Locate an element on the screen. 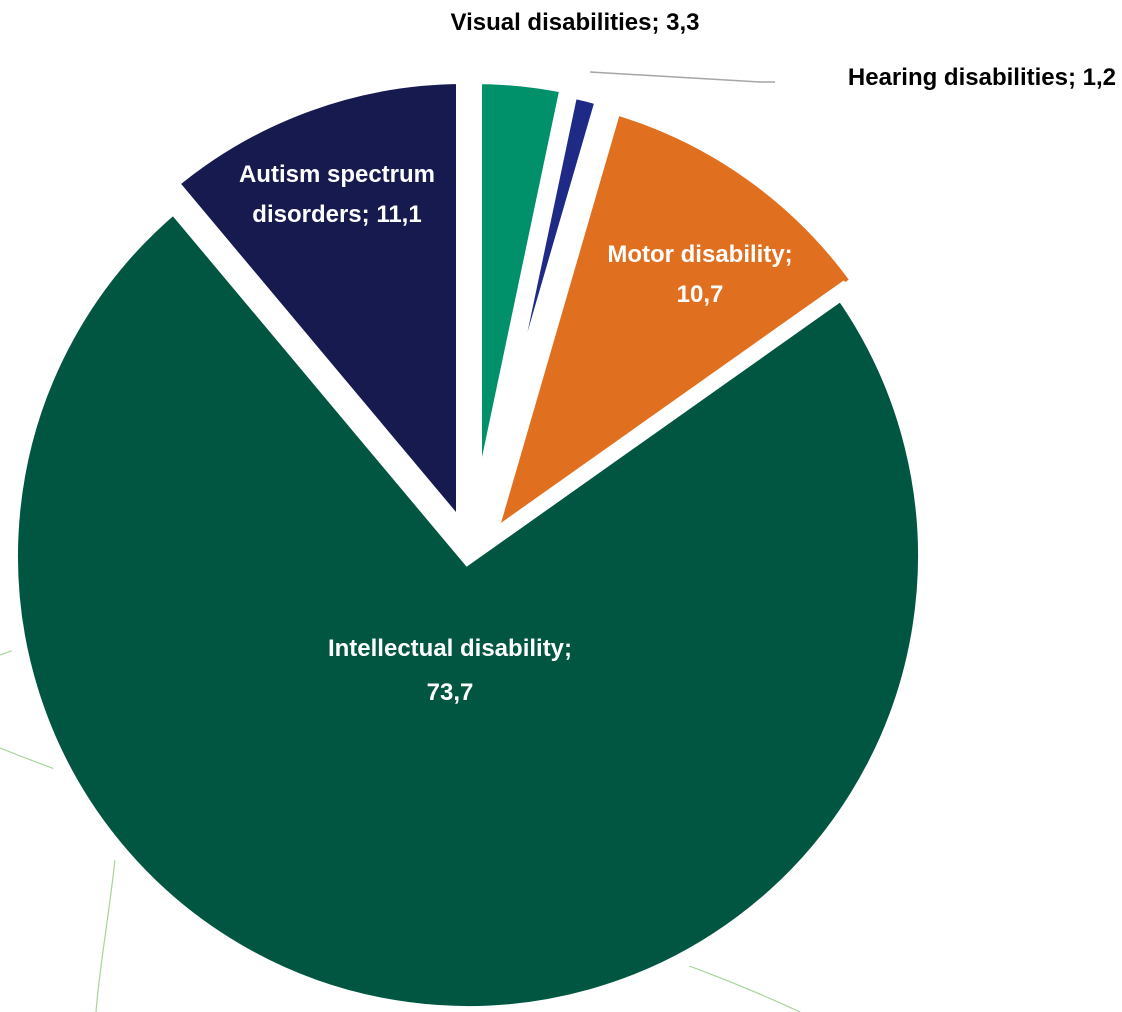 This screenshot has height=1012, width=1122. data-label-intellectual-disability: 73,7 is located at coordinates (450, 692).